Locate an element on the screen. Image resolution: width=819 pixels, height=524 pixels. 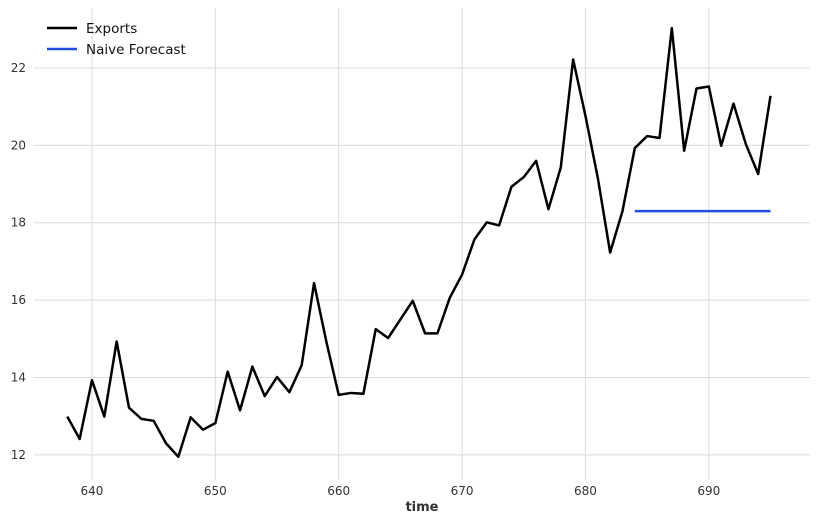
y-tick-label-16: 16 is located at coordinates (18, 300).